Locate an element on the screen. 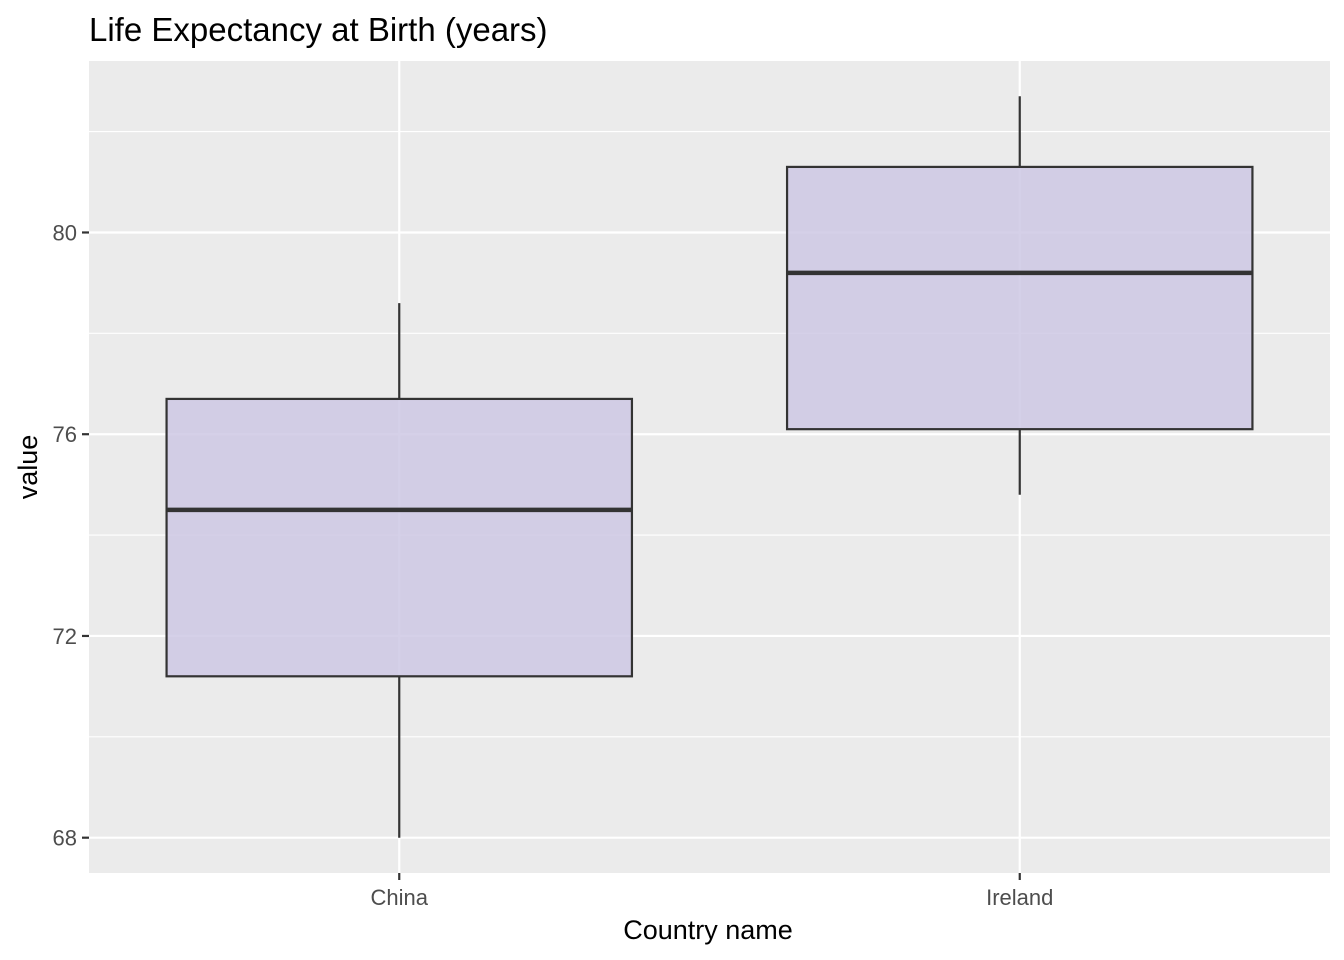  x-tick-label: Ireland is located at coordinates (1019, 897).